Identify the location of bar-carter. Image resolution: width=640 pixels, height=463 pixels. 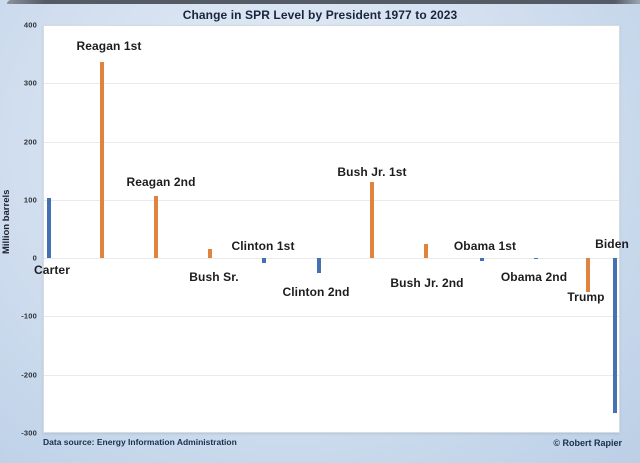
(49, 228).